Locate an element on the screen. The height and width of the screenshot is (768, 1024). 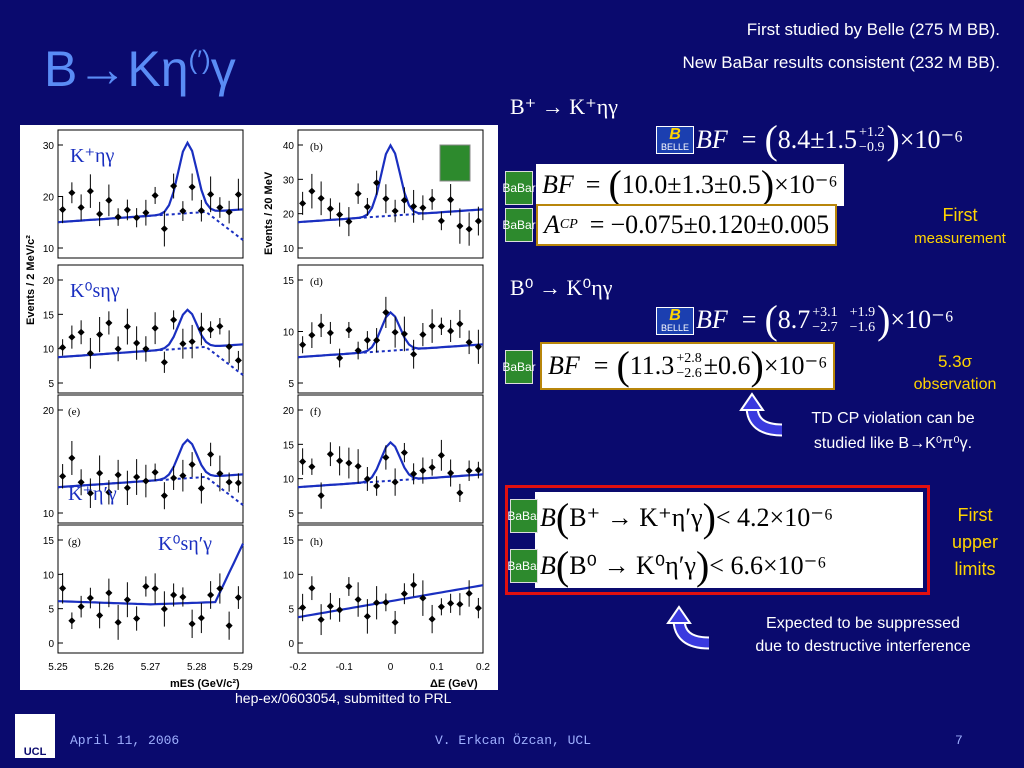
panel-label-b: (b) is located at coordinates (316, 147).